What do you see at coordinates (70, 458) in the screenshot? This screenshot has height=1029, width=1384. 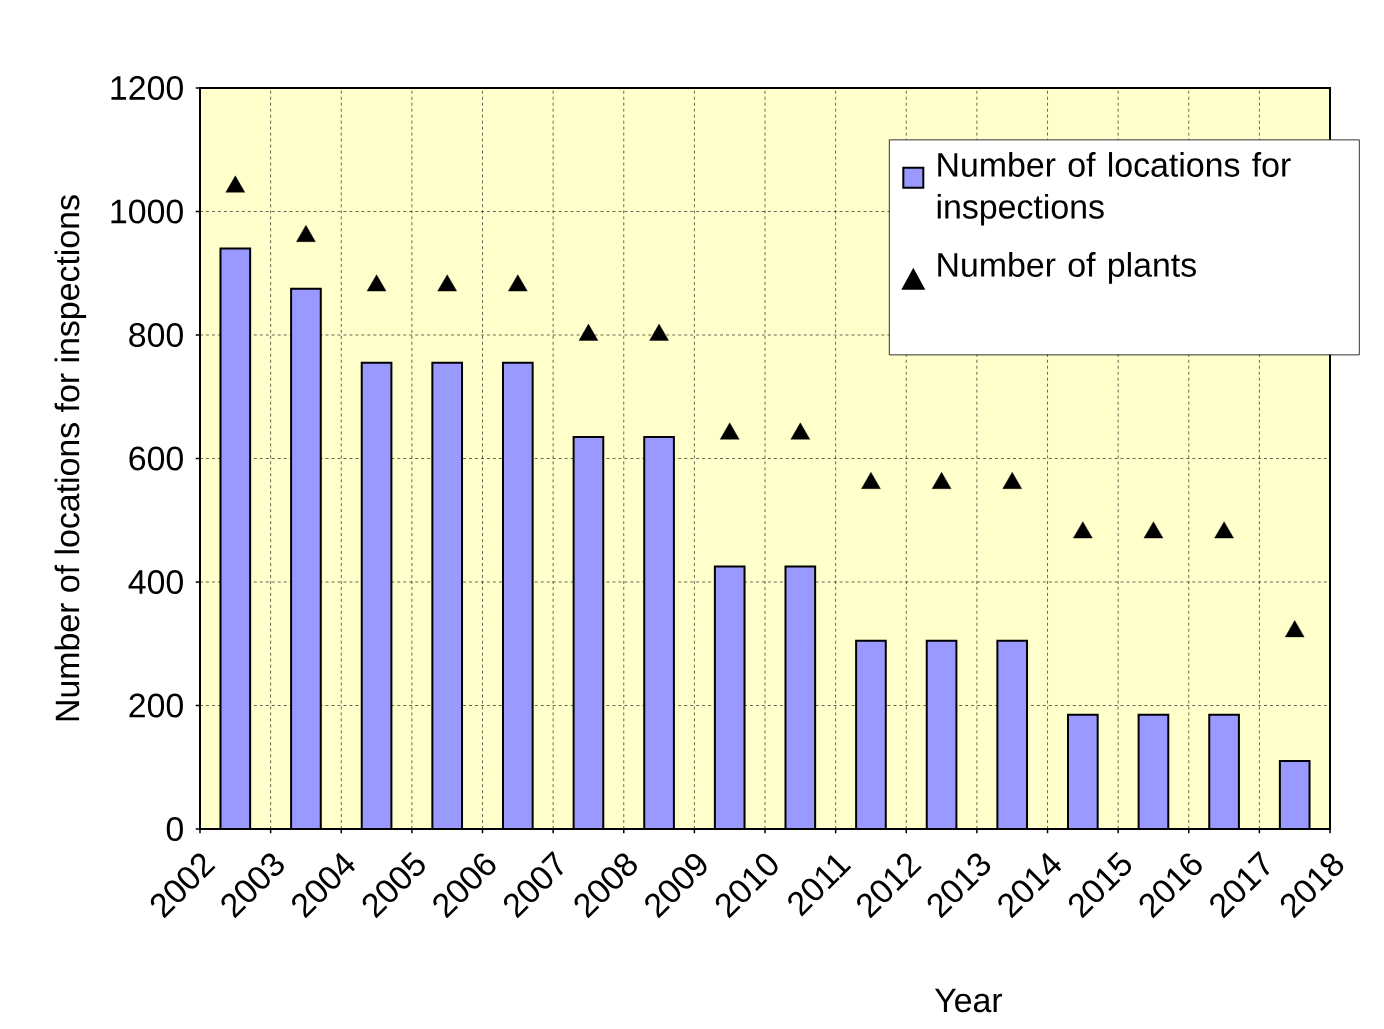 I see `y-axis-title: Number of locations for inspections` at bounding box center [70, 458].